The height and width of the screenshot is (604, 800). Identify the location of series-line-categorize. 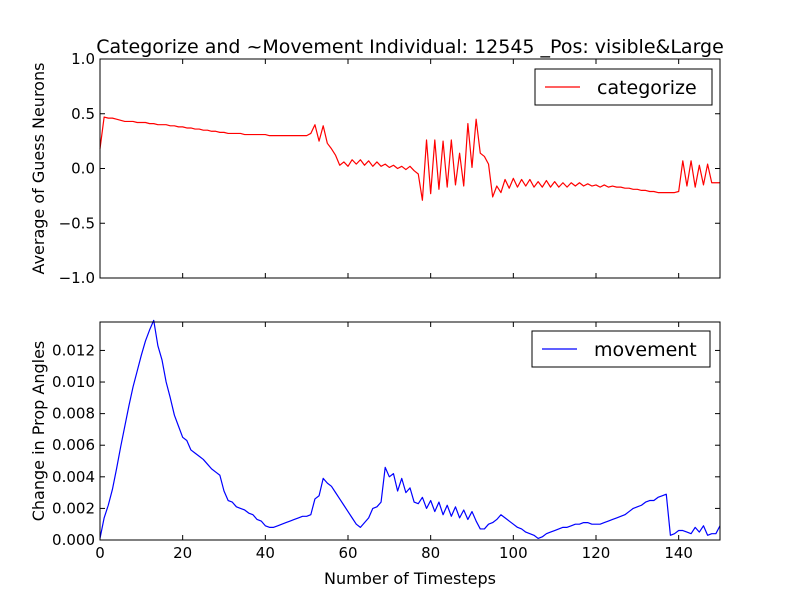
(409, 158).